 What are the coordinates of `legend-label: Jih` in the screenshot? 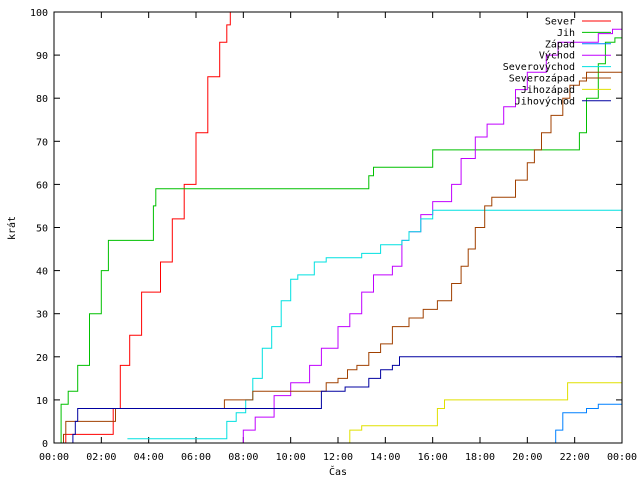 It's located at (566, 33).